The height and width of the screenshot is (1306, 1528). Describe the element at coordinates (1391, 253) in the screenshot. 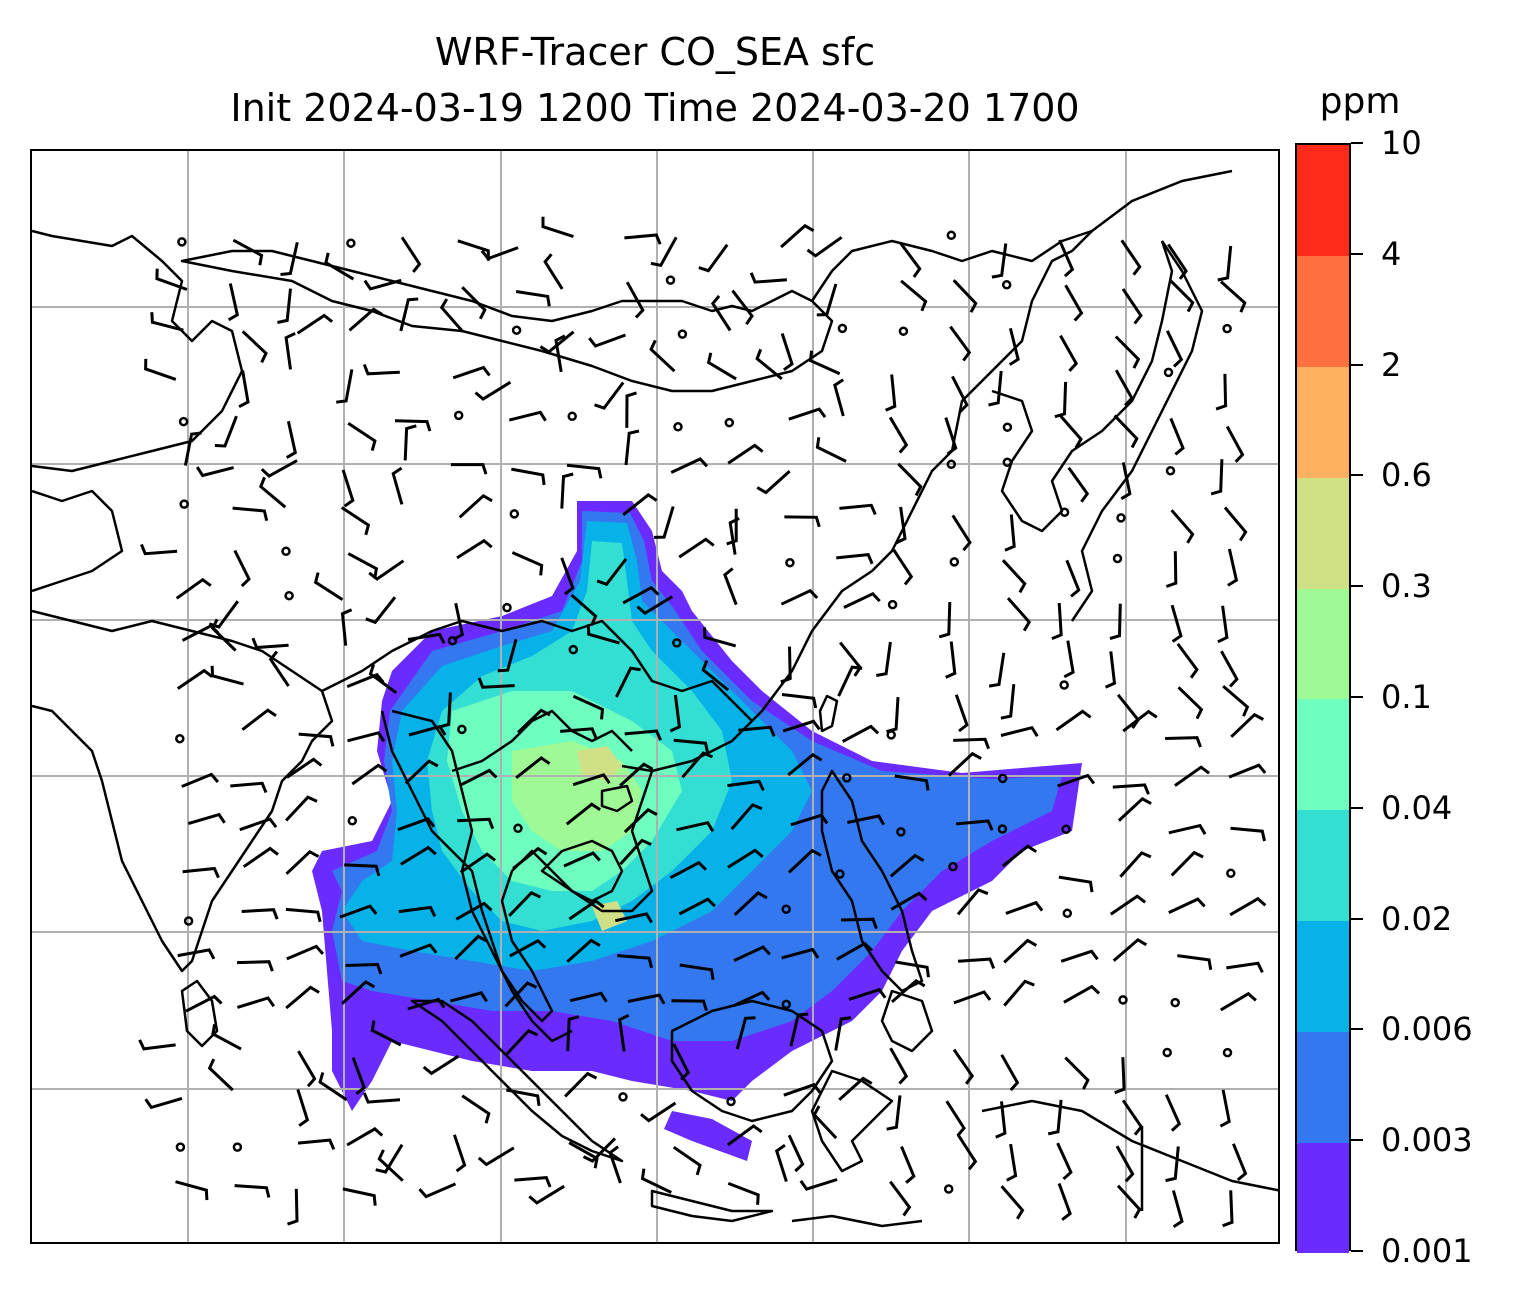

I see `colorbar-tick-label: 4` at that location.